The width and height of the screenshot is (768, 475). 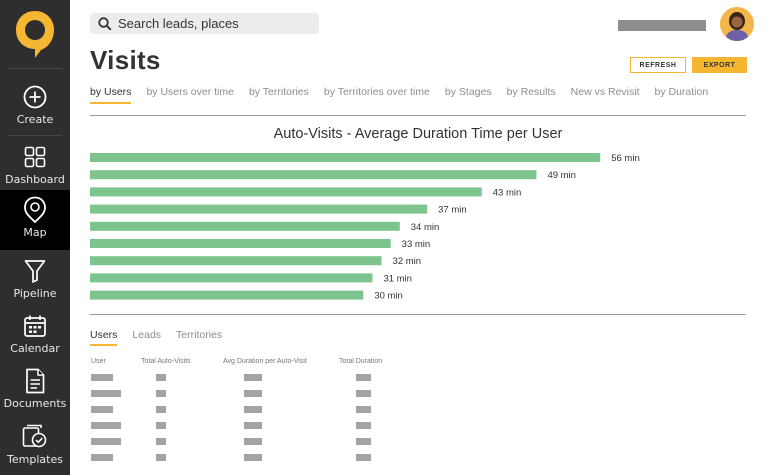 I want to click on document-icon, so click(x=35, y=381).